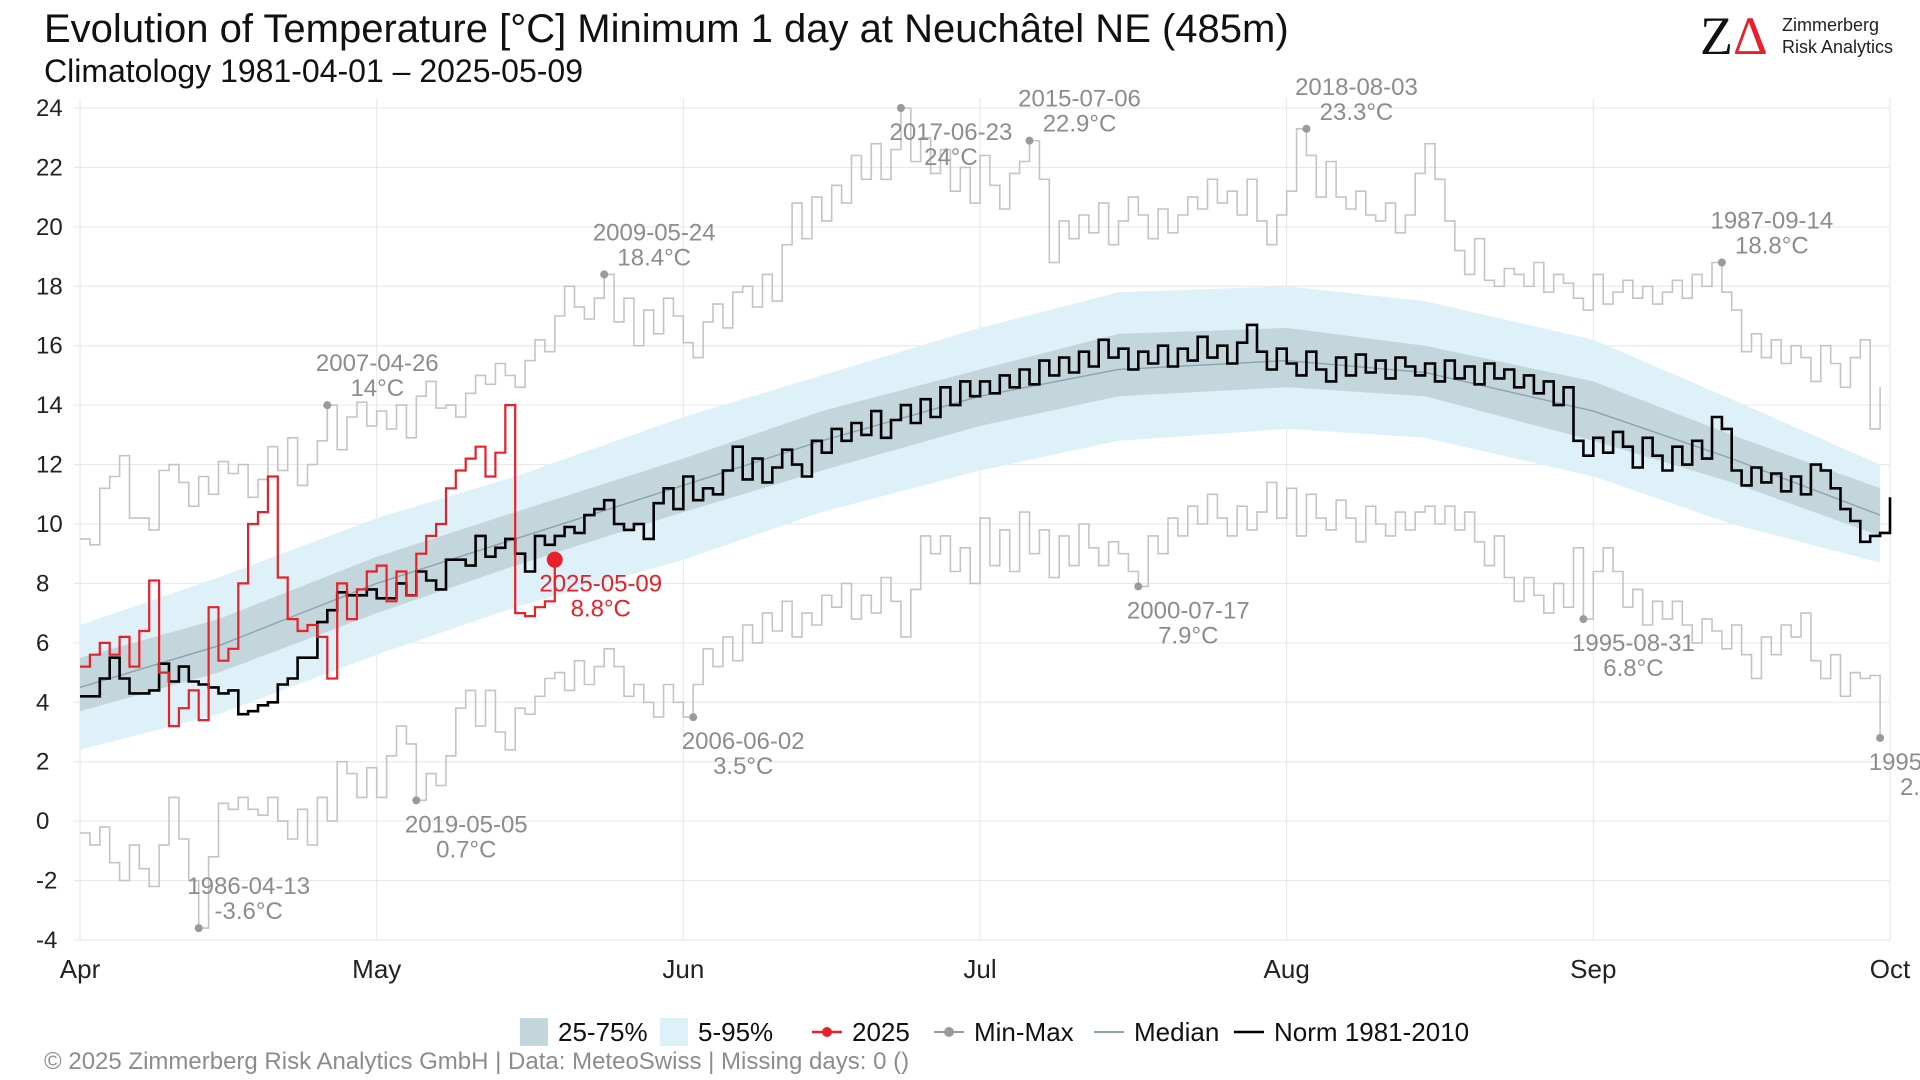 The width and height of the screenshot is (1920, 1080). Describe the element at coordinates (979, 969) in the screenshot. I see `x-tick-label: Jul` at that location.